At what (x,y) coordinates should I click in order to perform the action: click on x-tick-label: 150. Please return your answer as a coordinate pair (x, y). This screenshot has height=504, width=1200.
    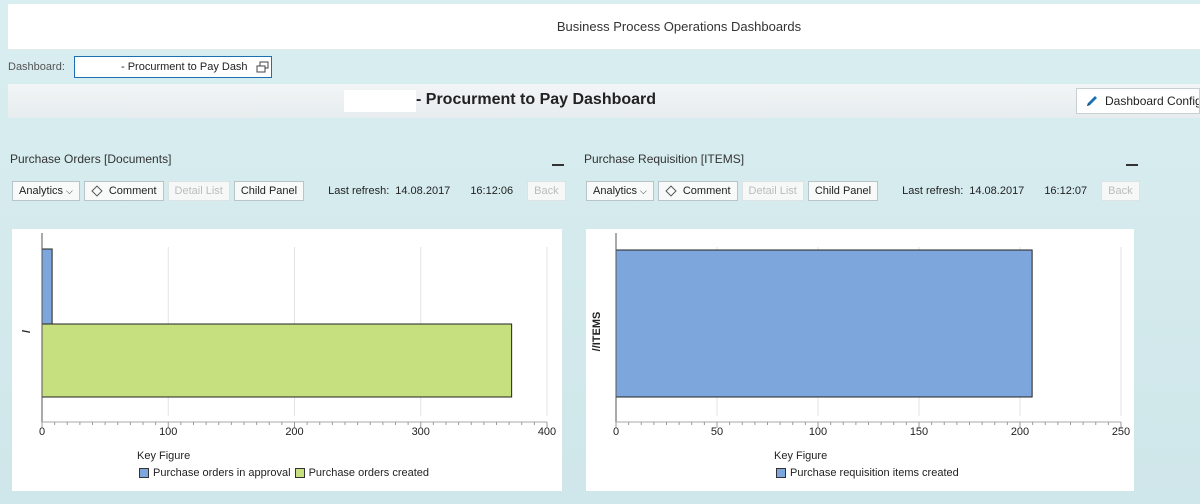
    Looking at the image, I should click on (919, 432).